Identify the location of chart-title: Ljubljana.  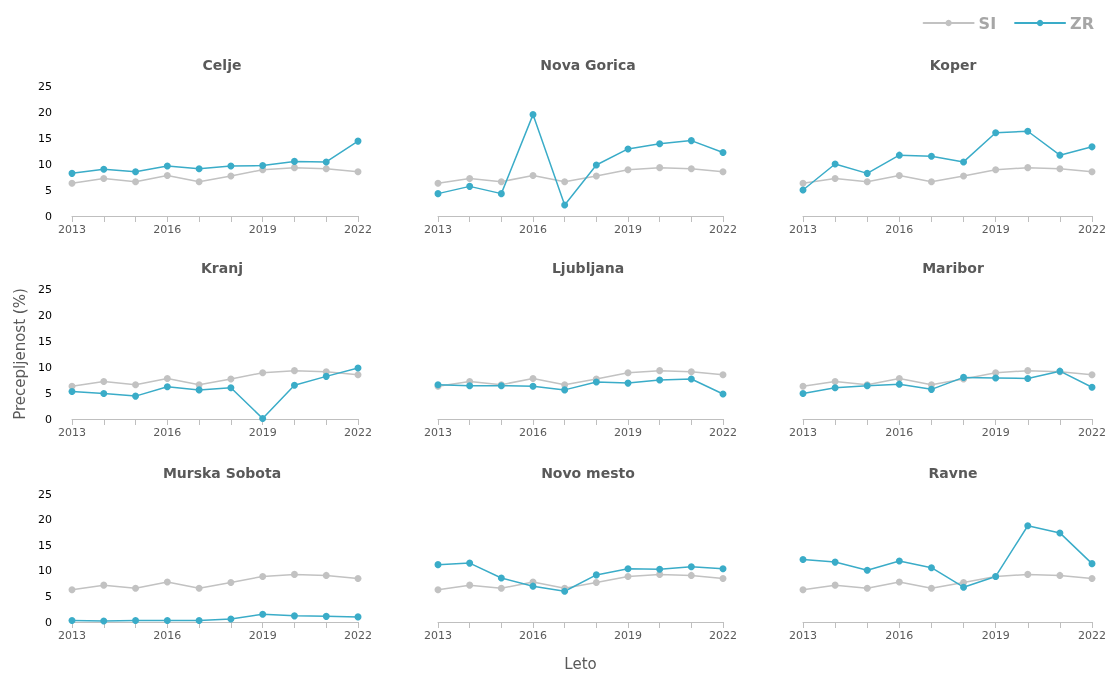
(588, 268).